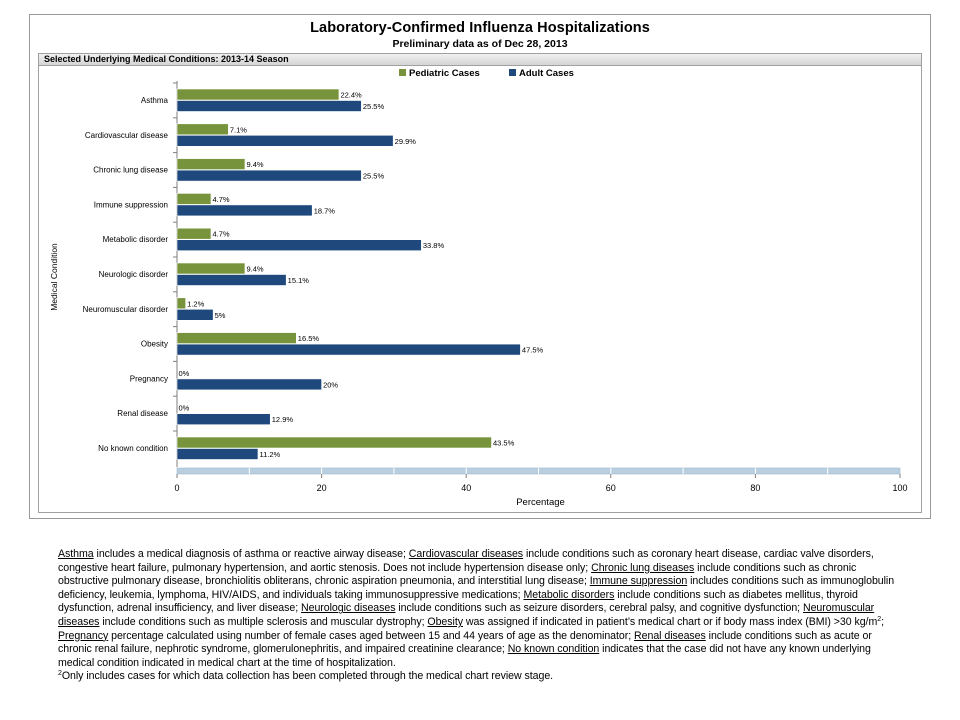  I want to click on data-label: 18.7%, so click(325, 210).